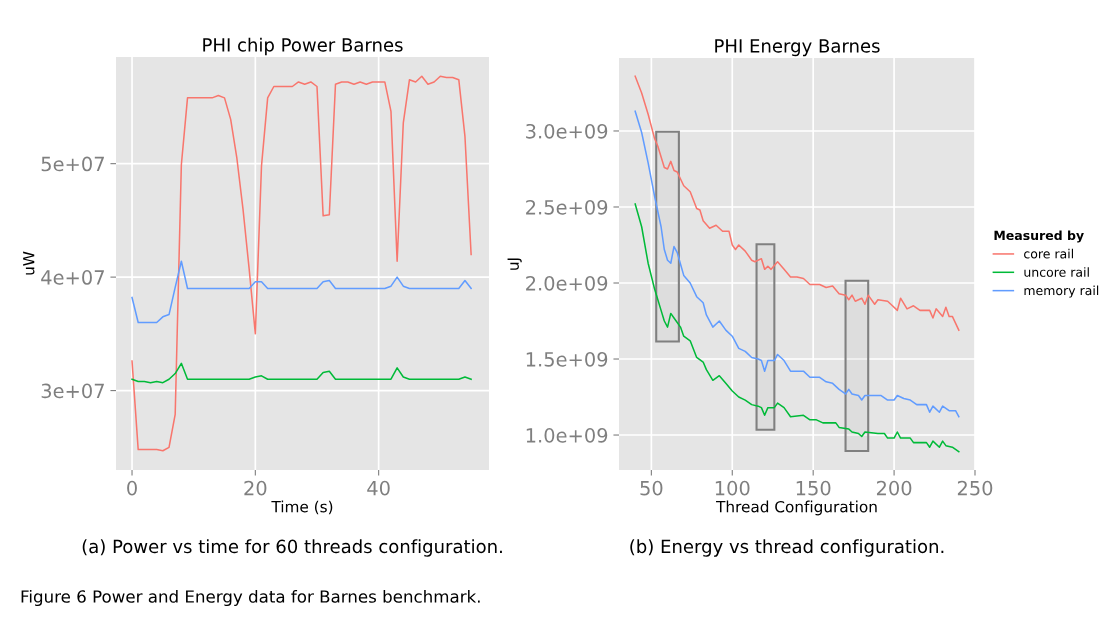 This screenshot has width=1107, height=625. I want to click on x-axis-title: Thread Configuration, so click(796, 508).